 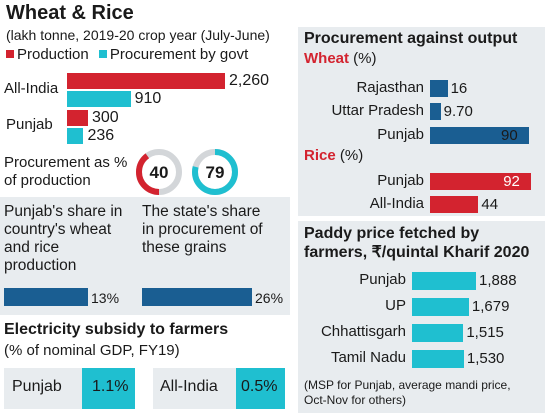 I want to click on rice-header: Rice (%), so click(x=333, y=155).